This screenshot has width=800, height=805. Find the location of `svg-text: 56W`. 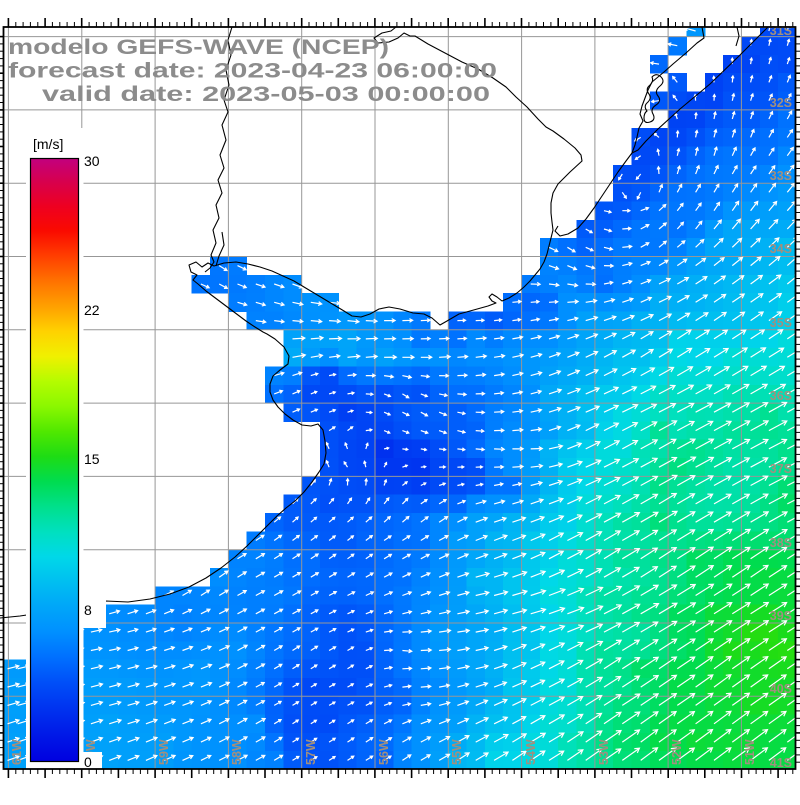

svg-text: 56W is located at coordinates (384, 752).